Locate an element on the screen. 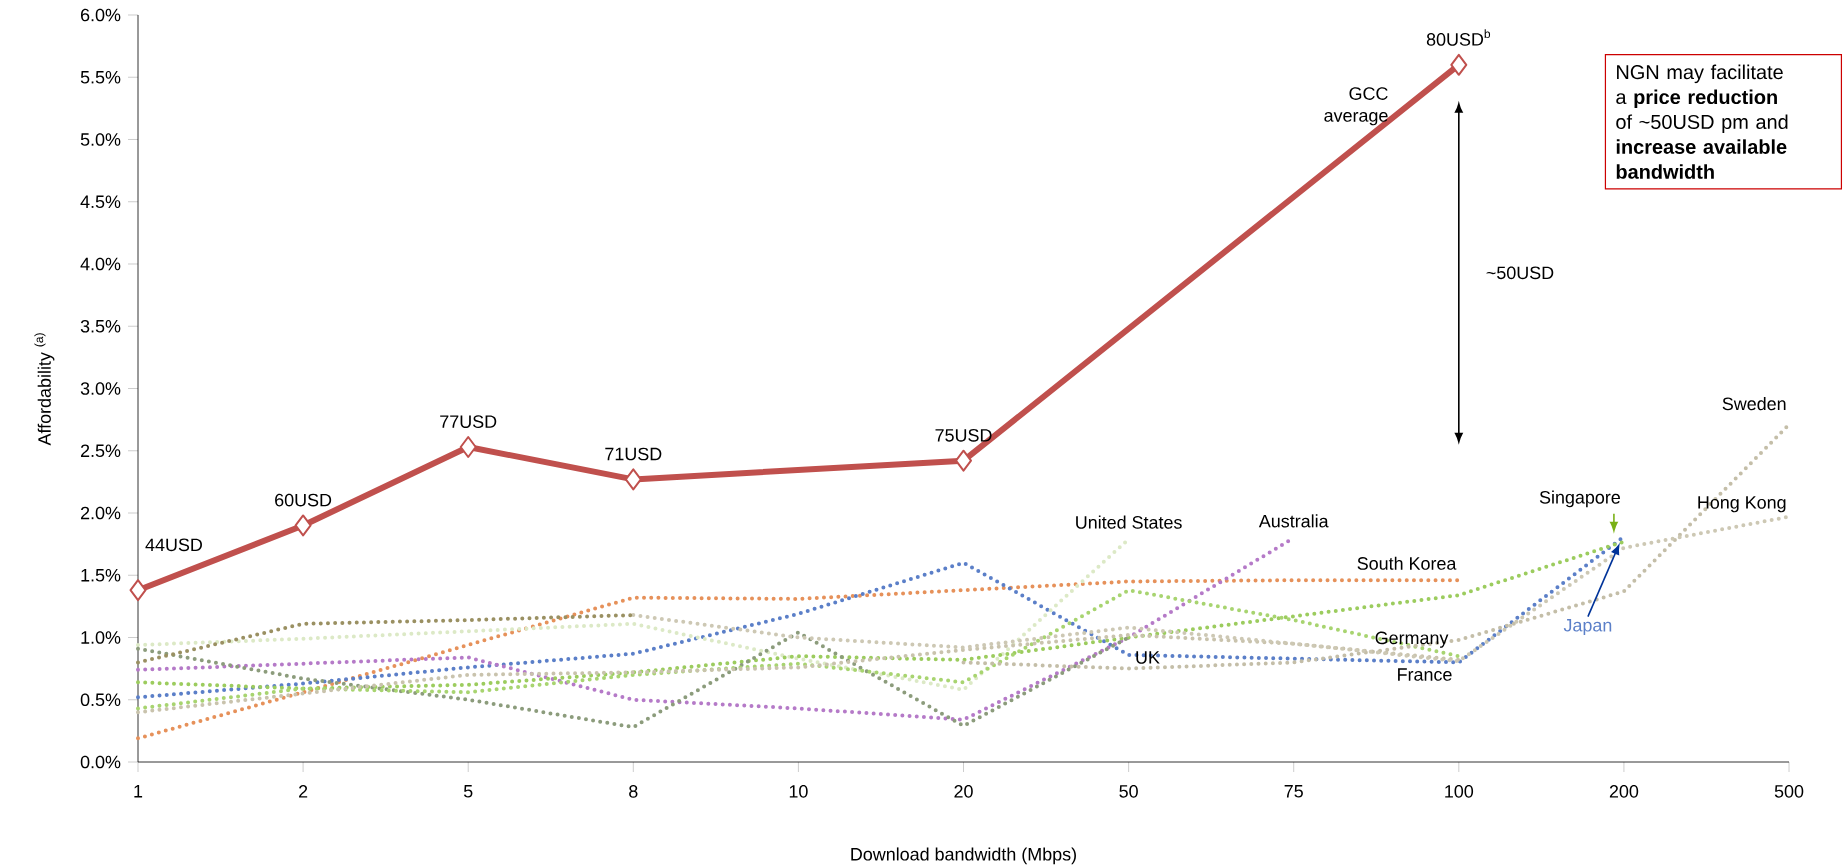 The width and height of the screenshot is (1845, 866). y-tick-label: 6.0% is located at coordinates (101, 15).